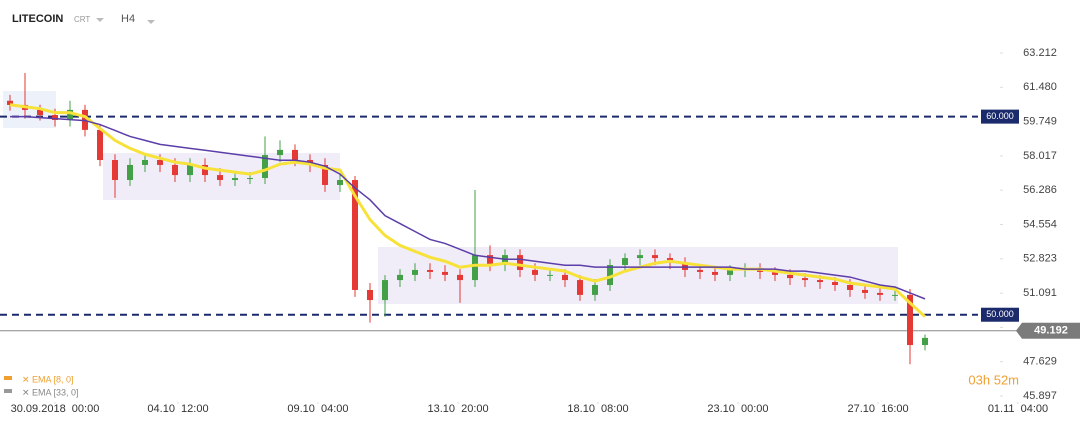 The image size is (1089, 427). I want to click on x-tick-label: 27.10 16:00, so click(877, 409).